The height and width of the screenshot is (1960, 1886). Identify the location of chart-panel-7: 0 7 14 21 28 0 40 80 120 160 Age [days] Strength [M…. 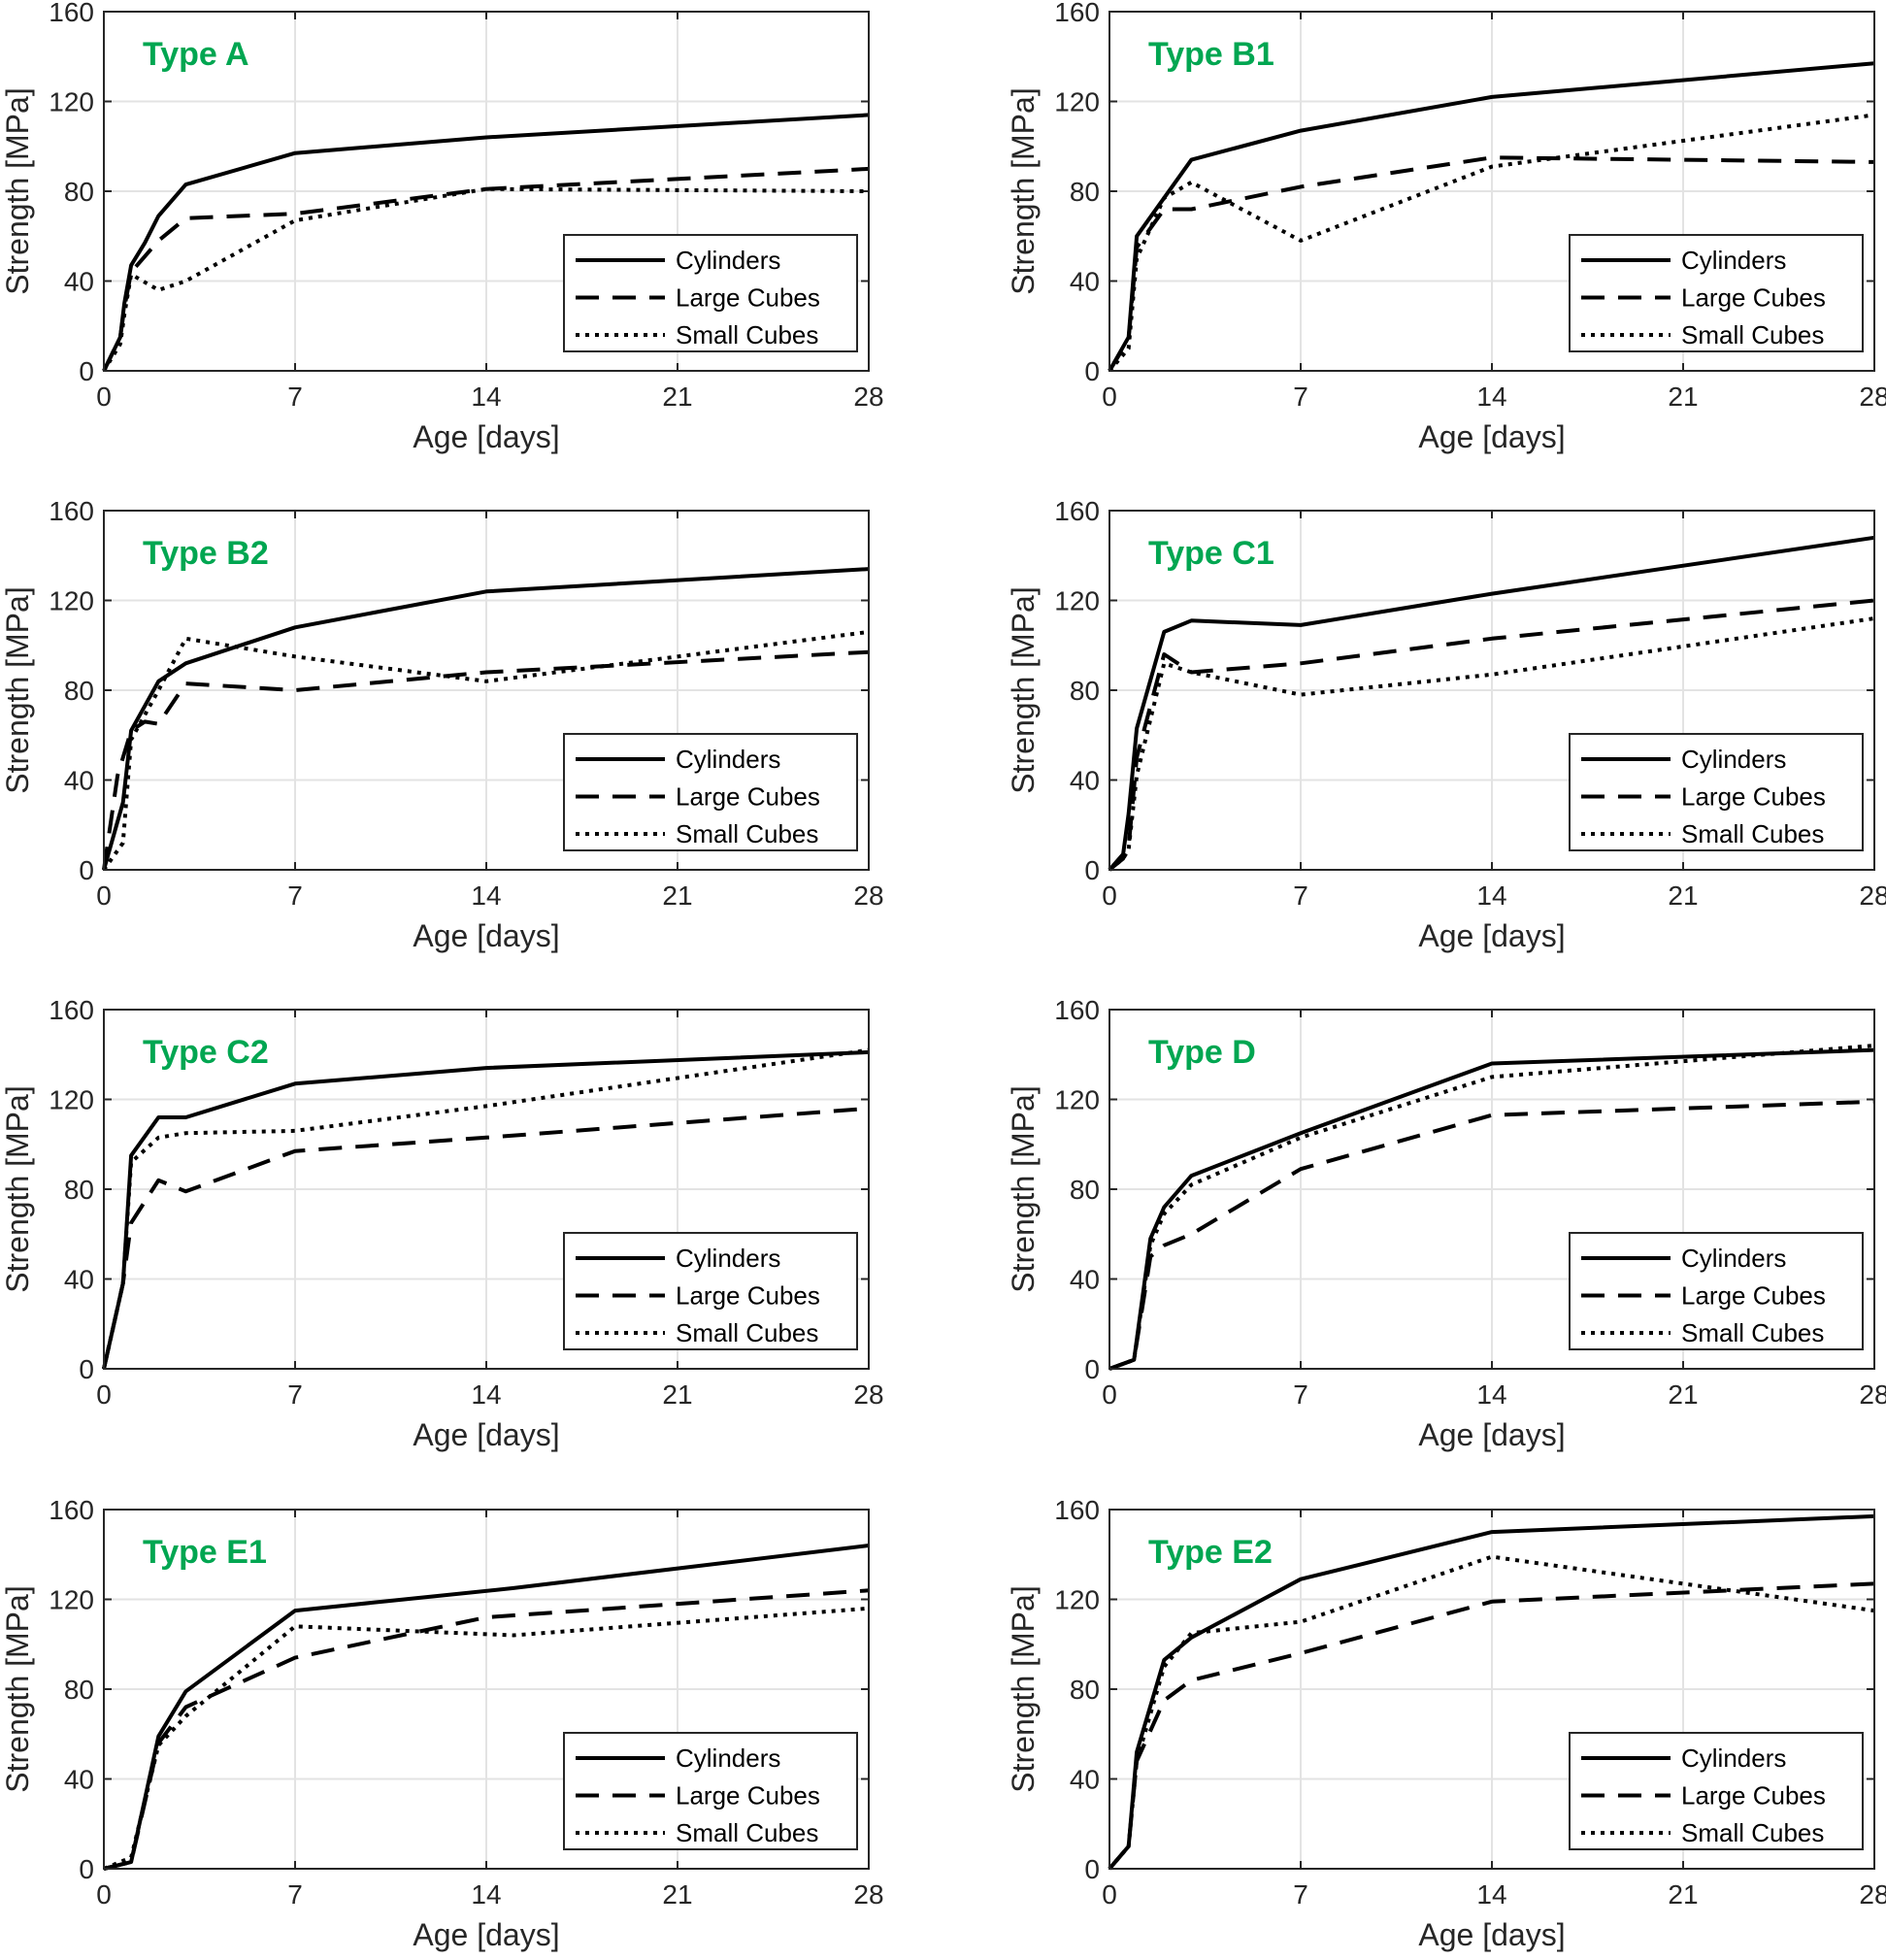
(1446, 1723).